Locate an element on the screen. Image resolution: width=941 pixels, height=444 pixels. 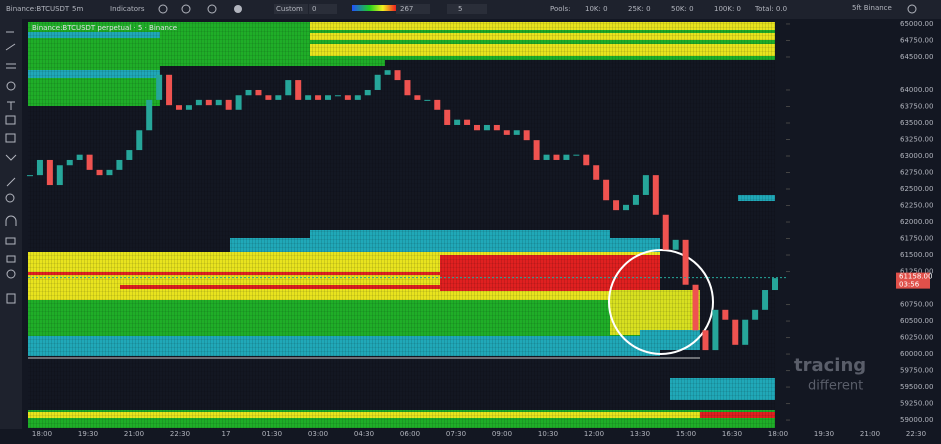
symbol: Binance:BTCUSDT is located at coordinates (38, 9).